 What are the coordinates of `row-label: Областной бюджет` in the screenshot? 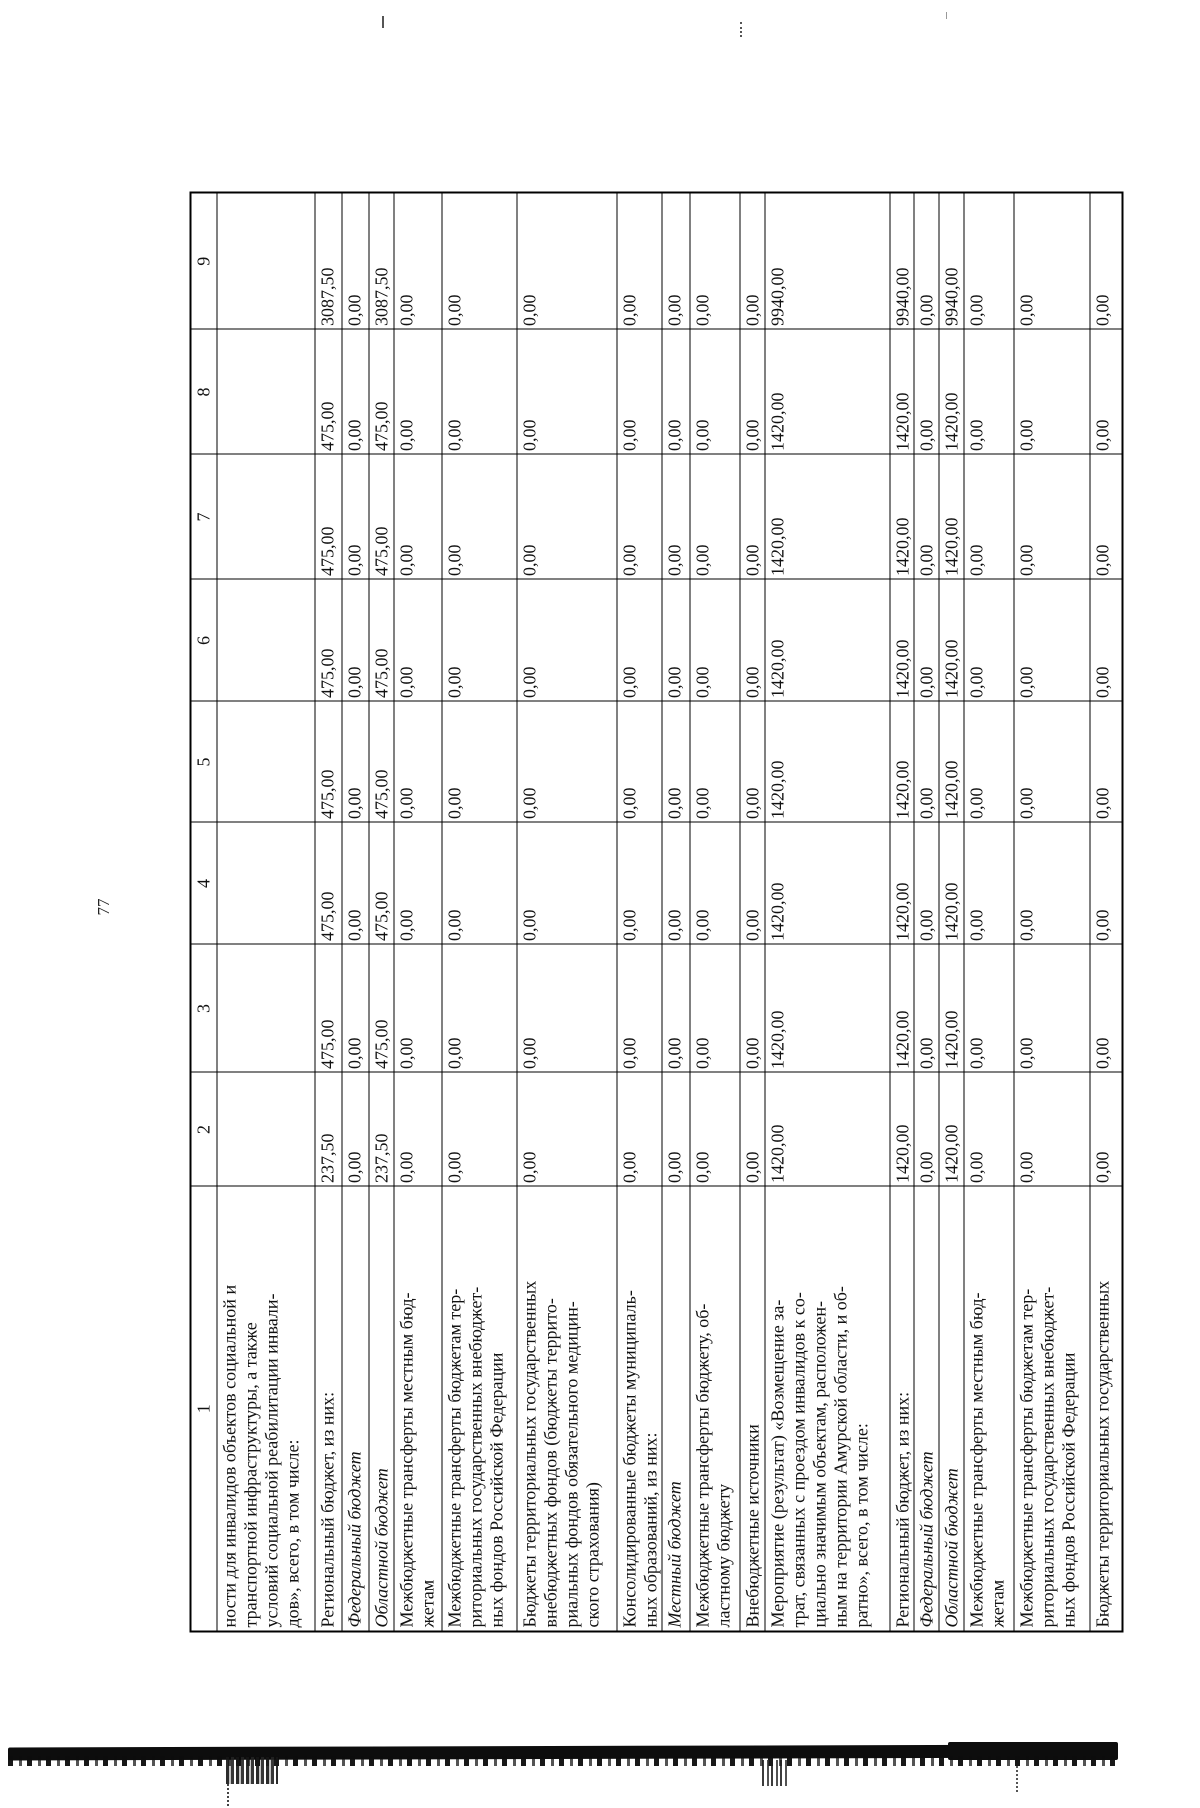 It's located at (951, 1409).